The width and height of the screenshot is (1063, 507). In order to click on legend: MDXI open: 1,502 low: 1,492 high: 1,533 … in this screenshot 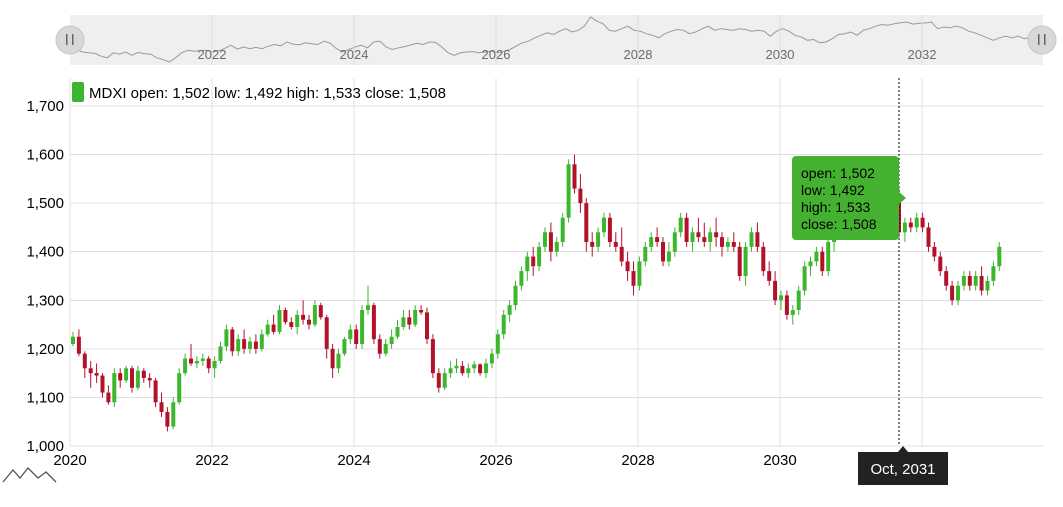, I will do `click(259, 92)`.